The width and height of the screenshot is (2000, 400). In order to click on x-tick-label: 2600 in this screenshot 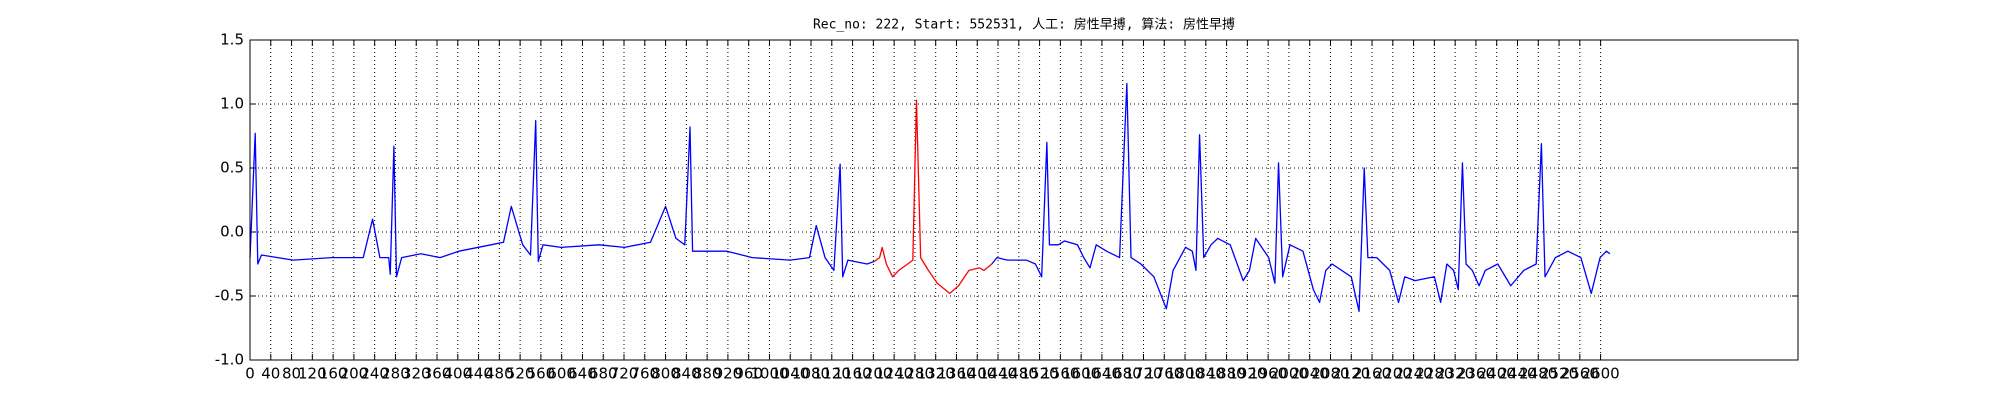, I will do `click(1601, 374)`.